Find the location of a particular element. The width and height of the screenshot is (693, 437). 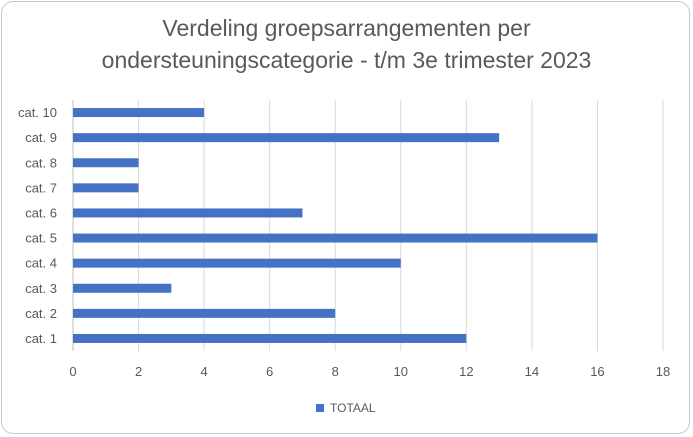

category-label: cat. 4 is located at coordinates (41, 263).